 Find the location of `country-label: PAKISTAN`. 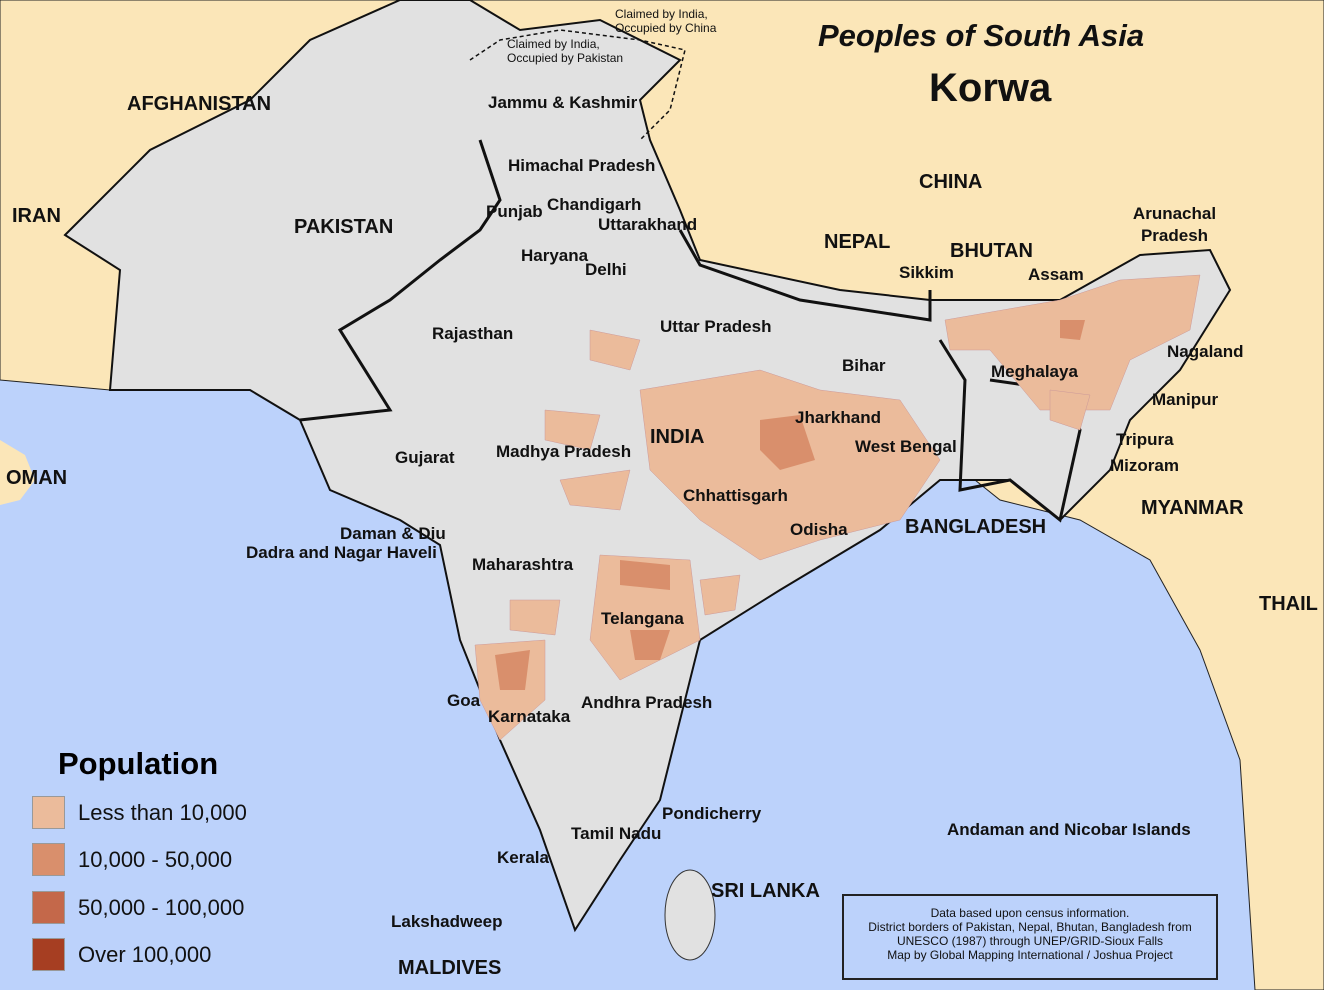

country-label: PAKISTAN is located at coordinates (344, 227).